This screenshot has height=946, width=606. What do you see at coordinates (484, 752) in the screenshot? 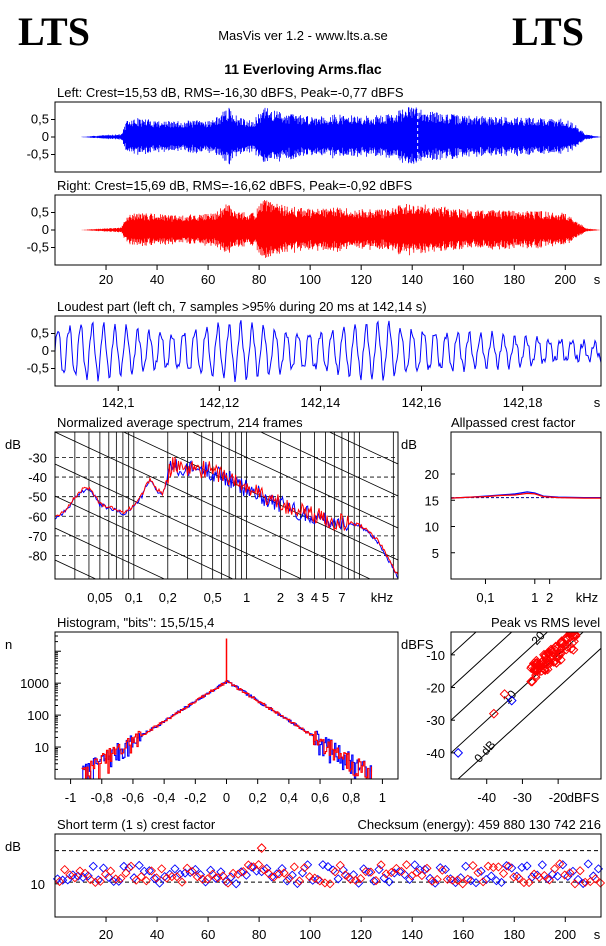
I see `crest-diagonal-label: 0 dB` at bounding box center [484, 752].